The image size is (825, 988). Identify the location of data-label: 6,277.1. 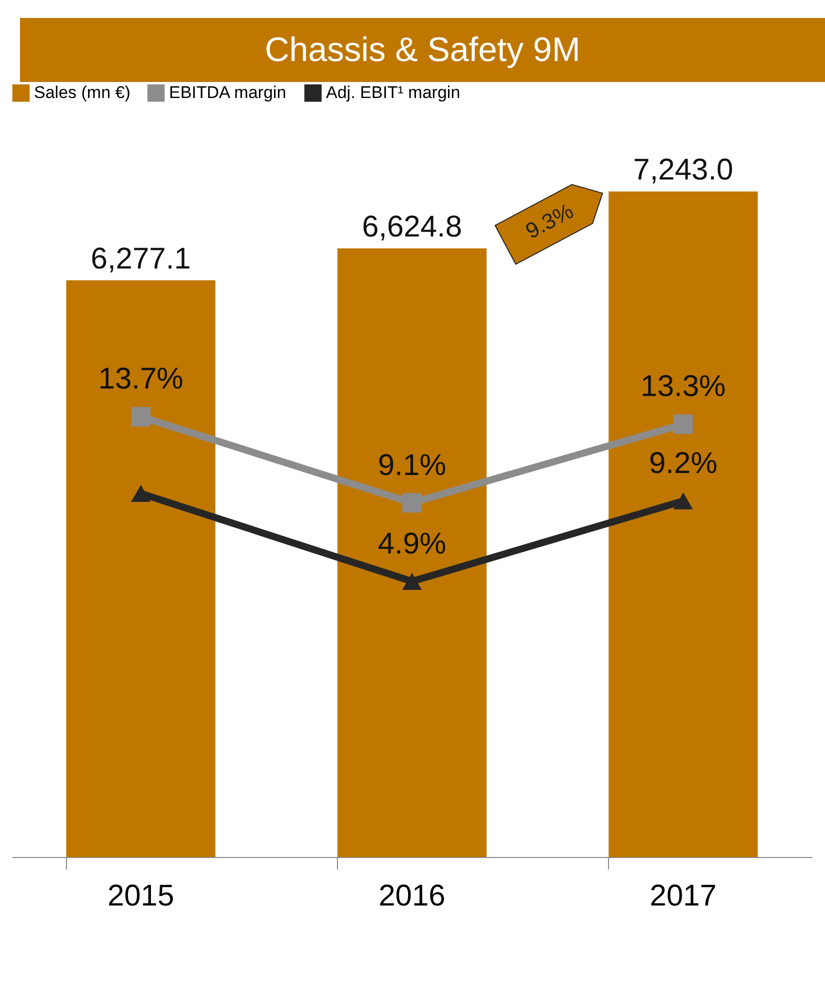
(140, 259).